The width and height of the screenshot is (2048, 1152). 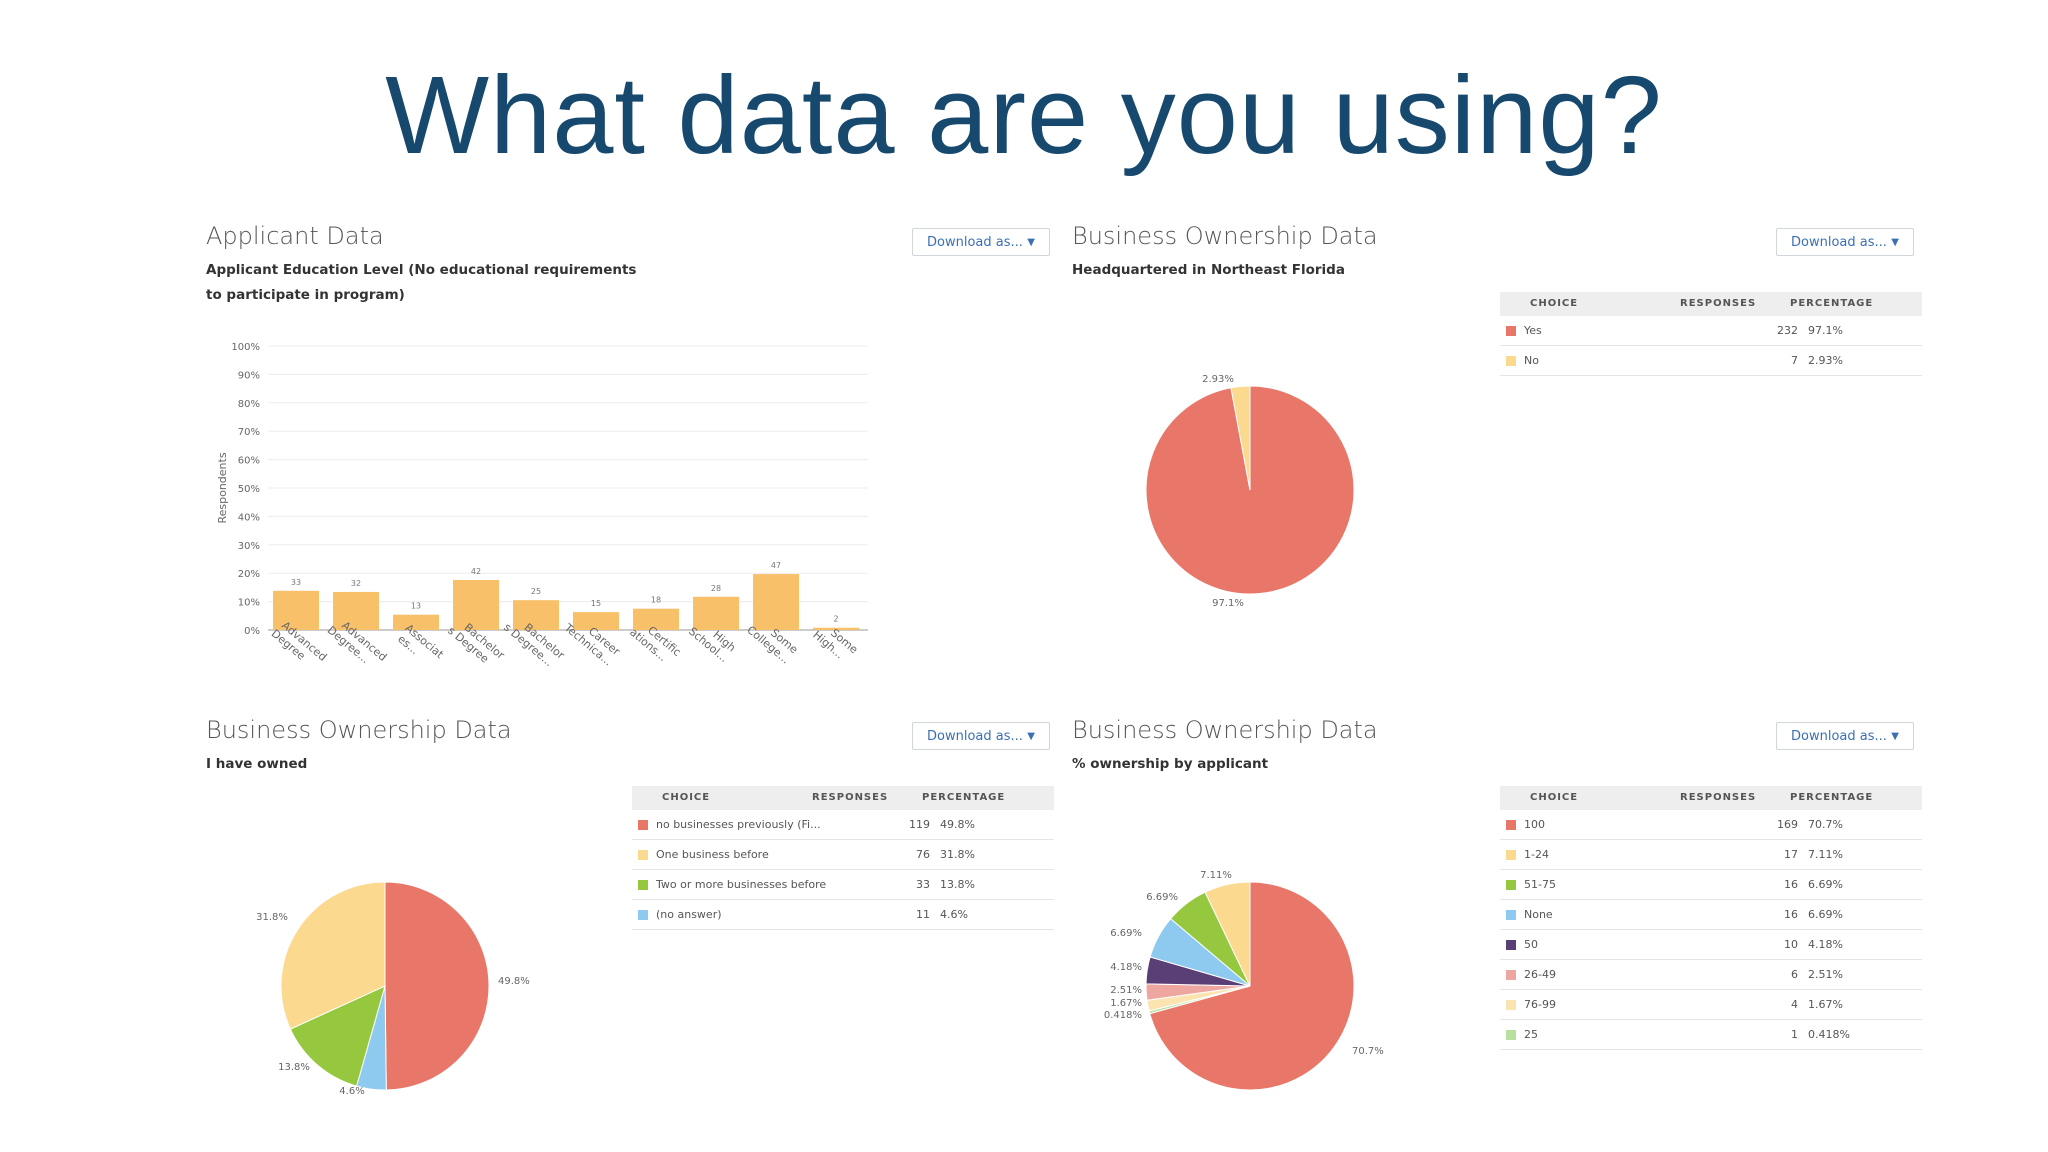 What do you see at coordinates (476, 571) in the screenshot?
I see `bar-data-label: 42` at bounding box center [476, 571].